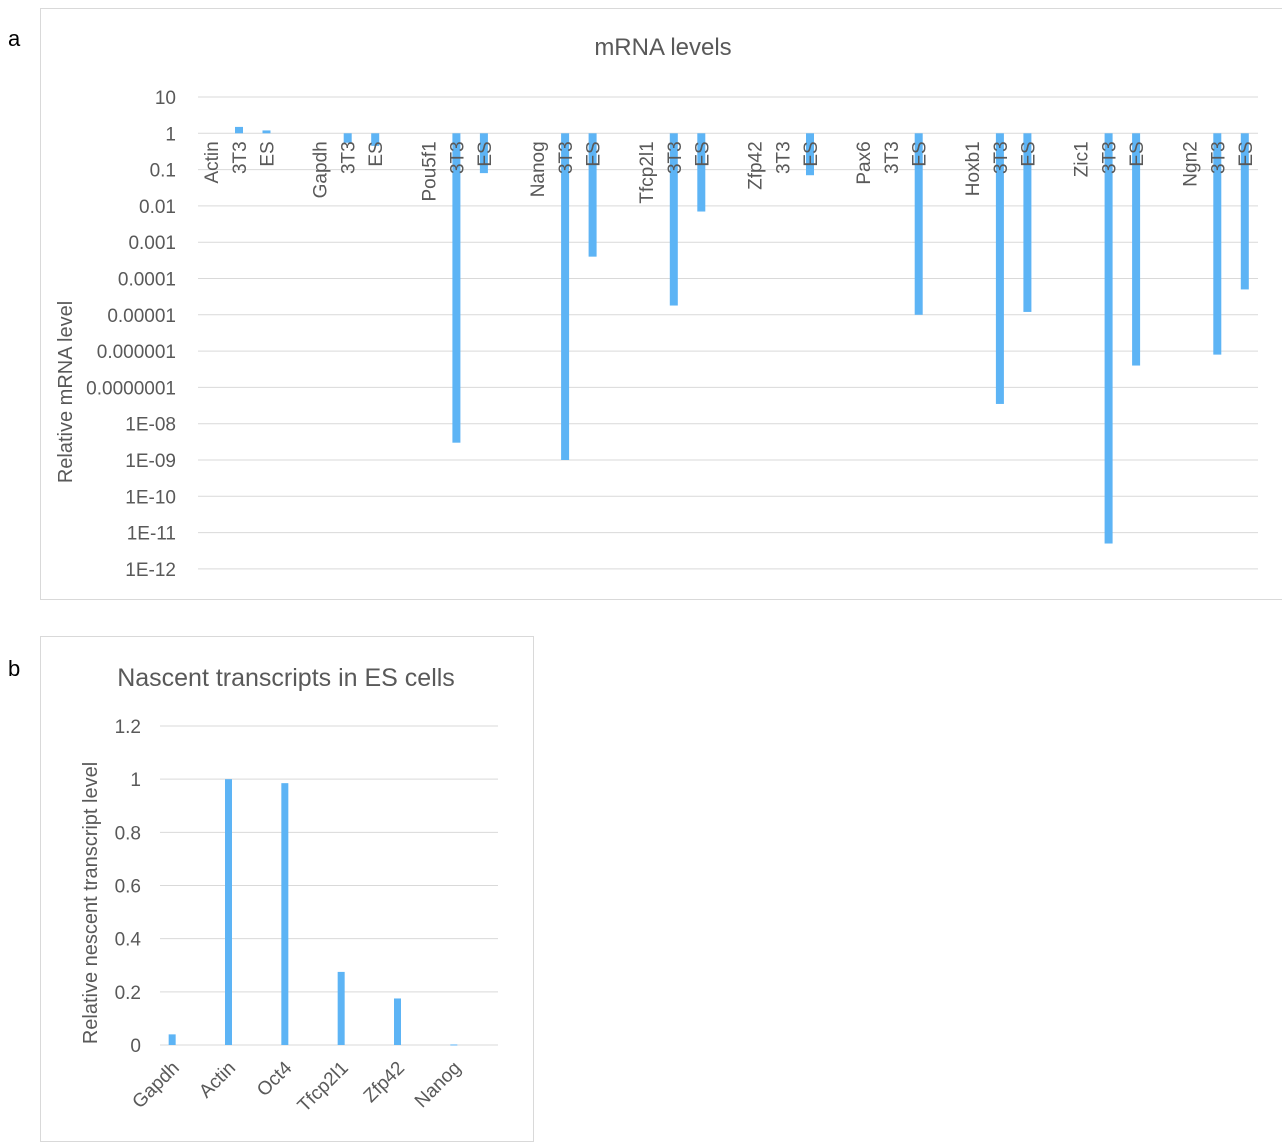 This screenshot has width=1282, height=1142. Describe the element at coordinates (128, 993) in the screenshot. I see `y-tick-label: 0.2` at that location.